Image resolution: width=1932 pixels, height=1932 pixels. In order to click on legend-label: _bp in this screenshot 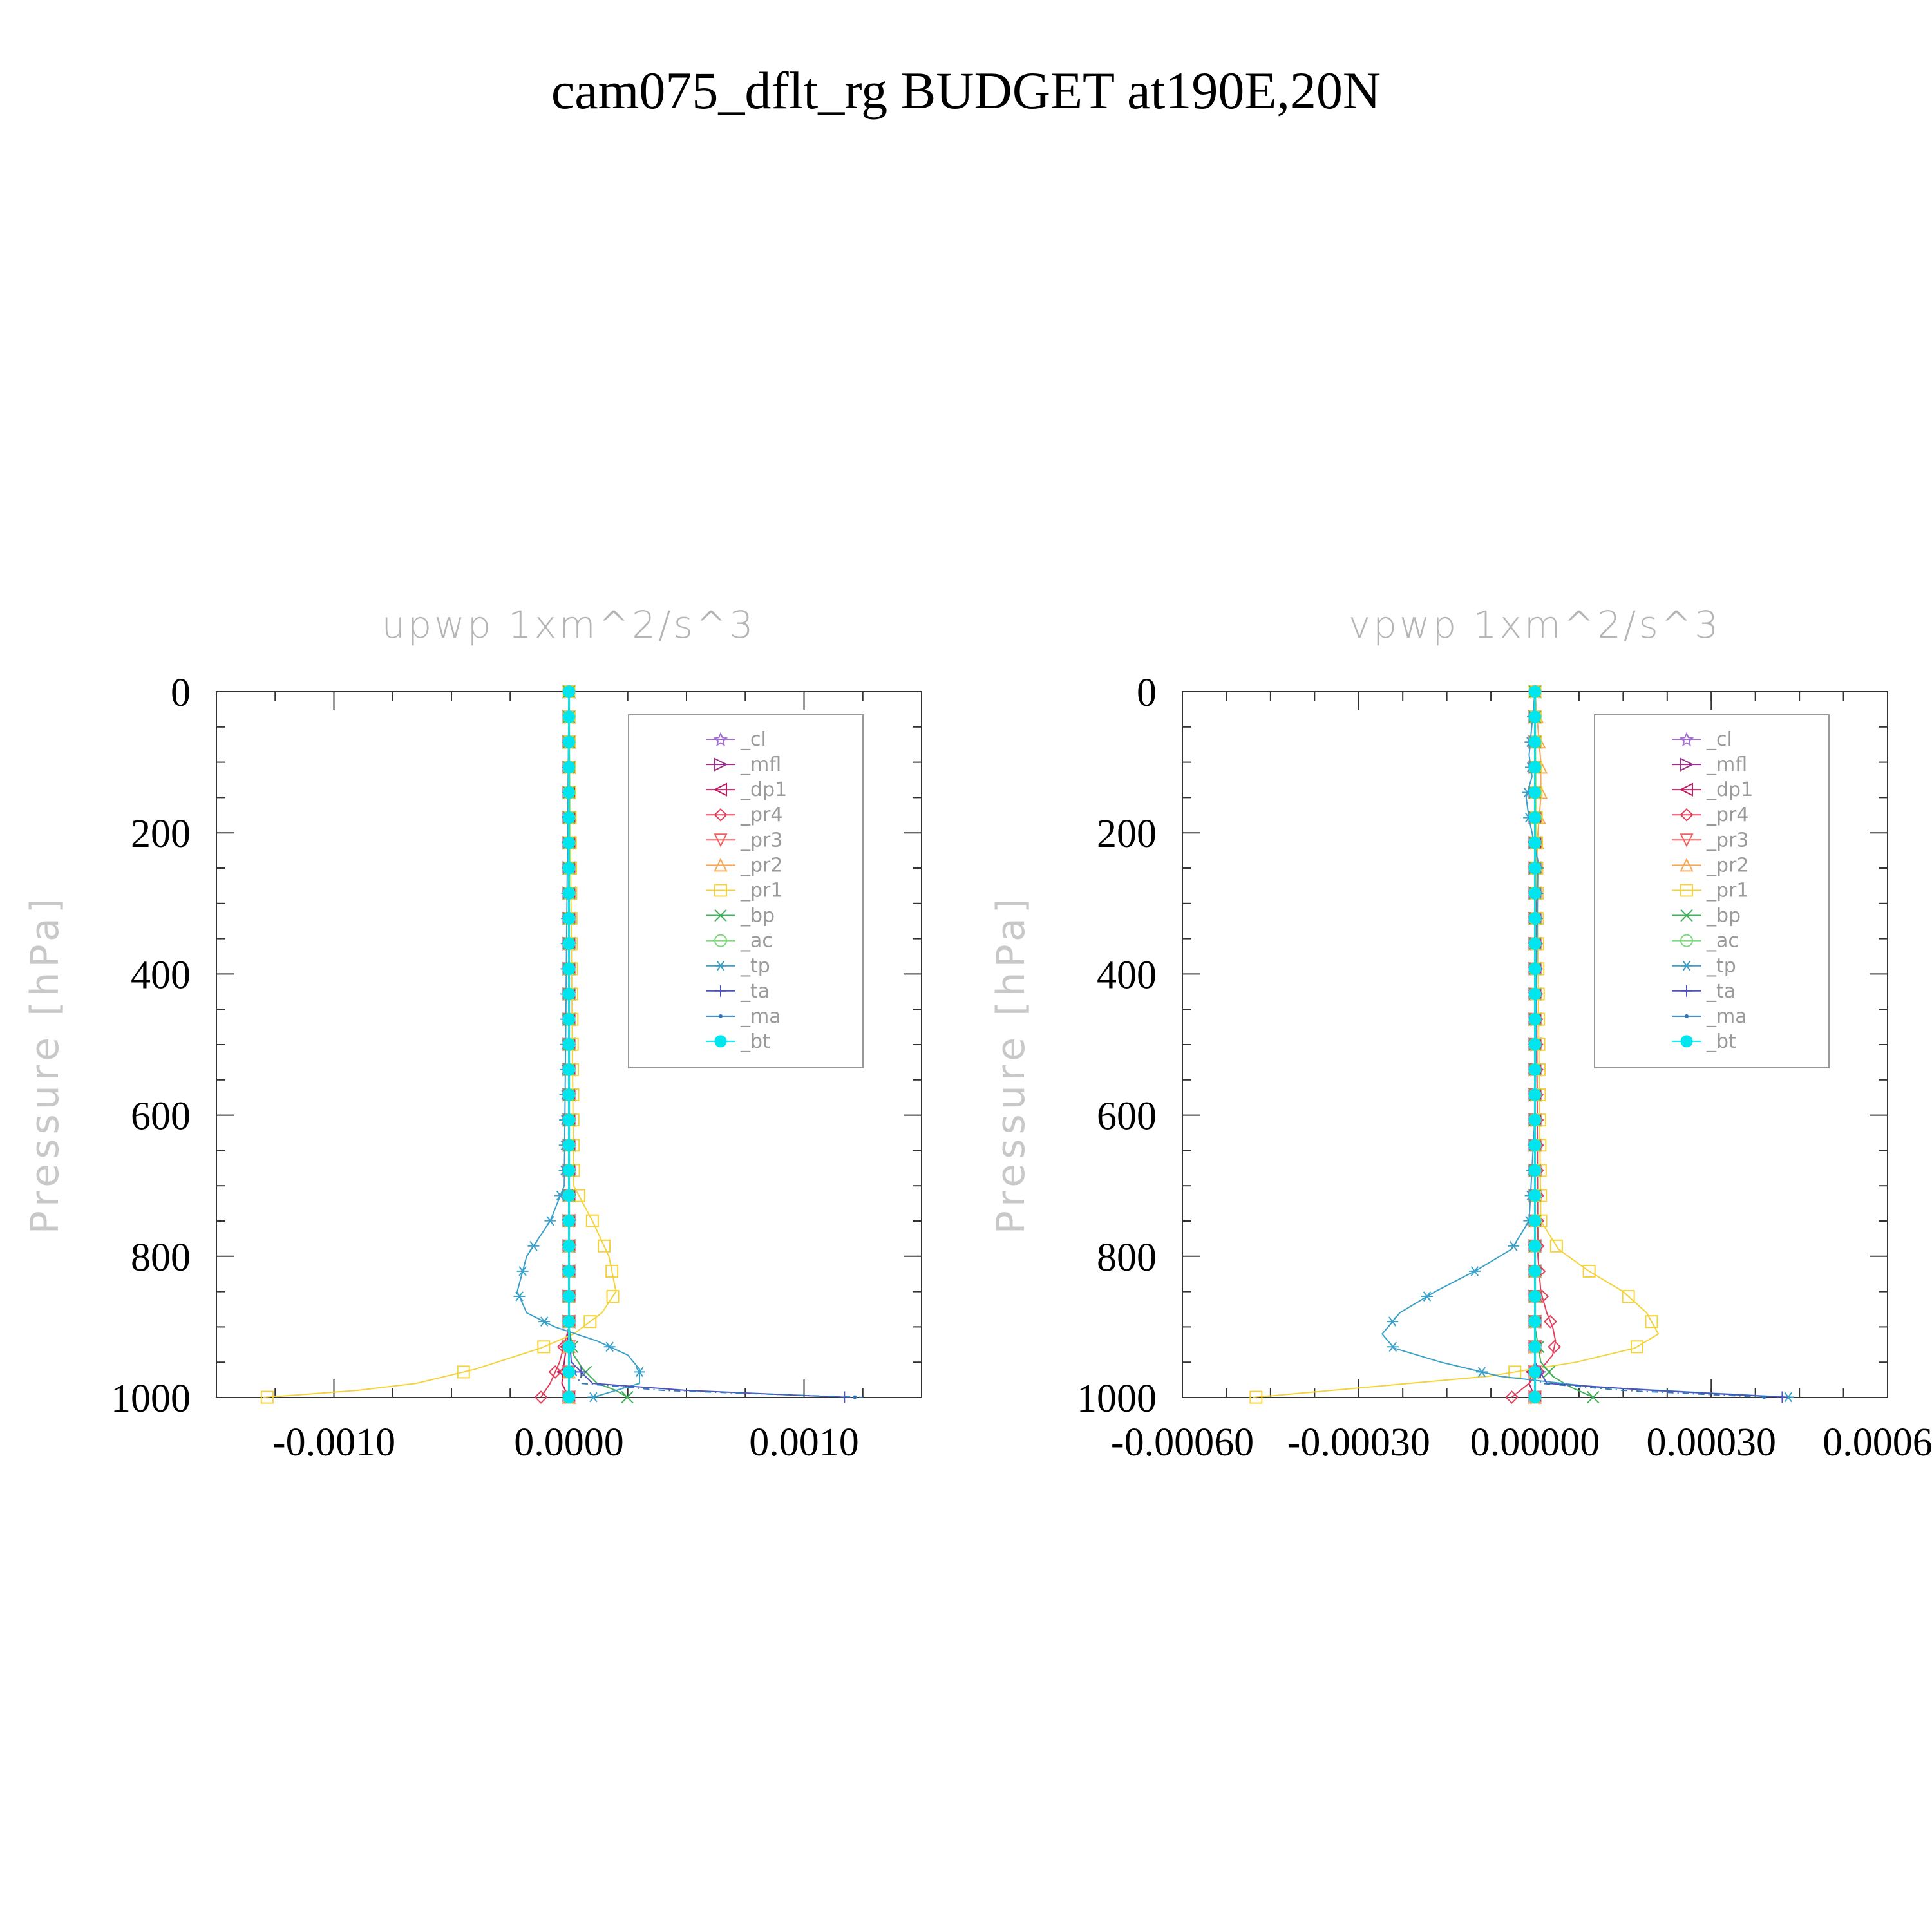, I will do `click(757, 916)`.